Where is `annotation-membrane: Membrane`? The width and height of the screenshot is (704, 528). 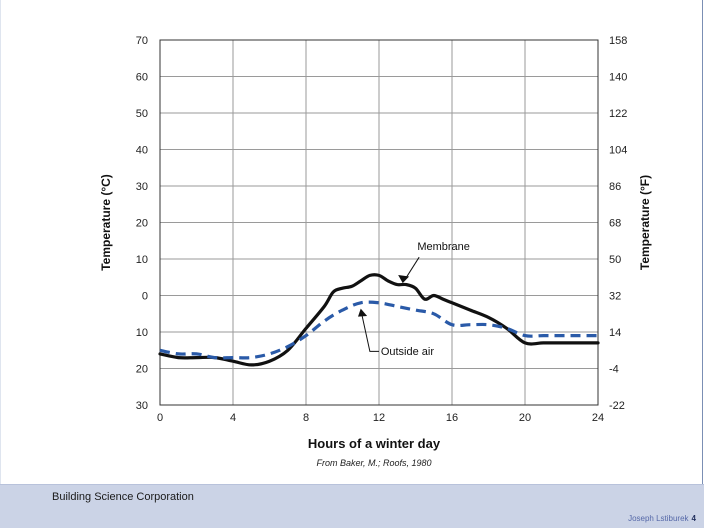 annotation-membrane: Membrane is located at coordinates (443, 247).